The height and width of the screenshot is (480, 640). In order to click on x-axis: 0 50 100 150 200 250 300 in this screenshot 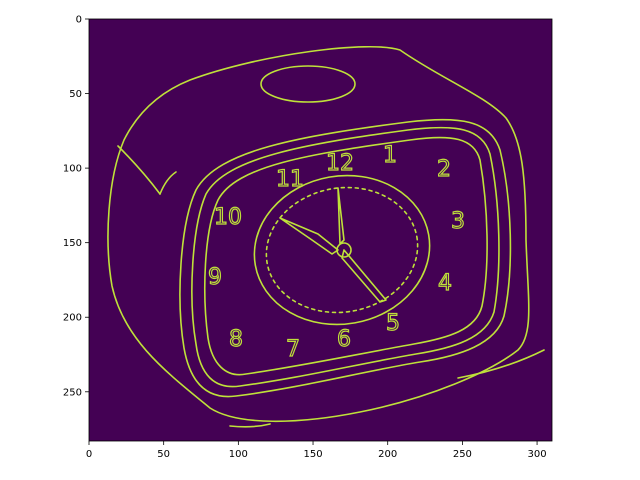, I will do `click(316, 450)`.